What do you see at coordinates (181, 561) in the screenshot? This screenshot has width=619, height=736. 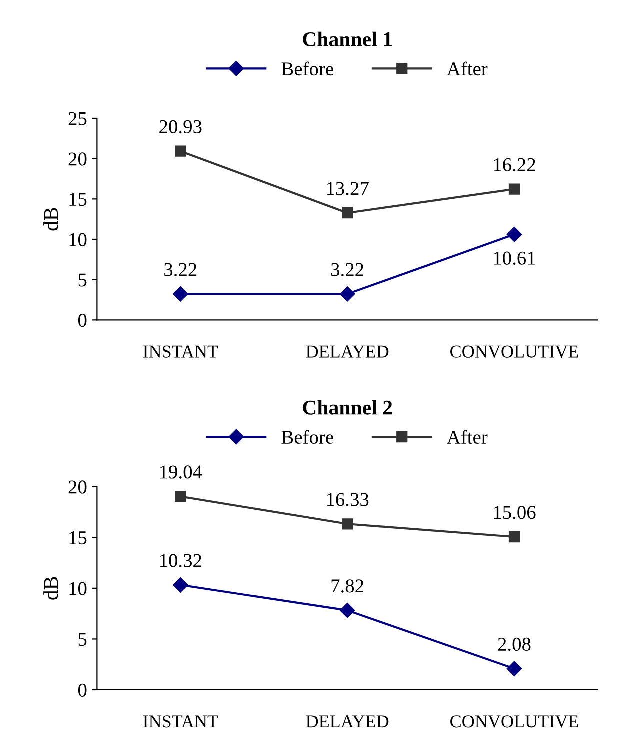 I see `data-label: 10.32` at bounding box center [181, 561].